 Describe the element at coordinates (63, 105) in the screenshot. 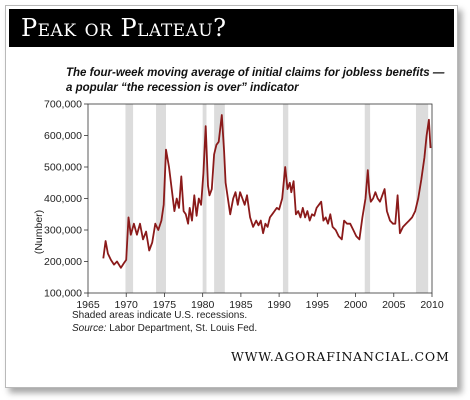

I see `y-tick-label: 700,000` at that location.